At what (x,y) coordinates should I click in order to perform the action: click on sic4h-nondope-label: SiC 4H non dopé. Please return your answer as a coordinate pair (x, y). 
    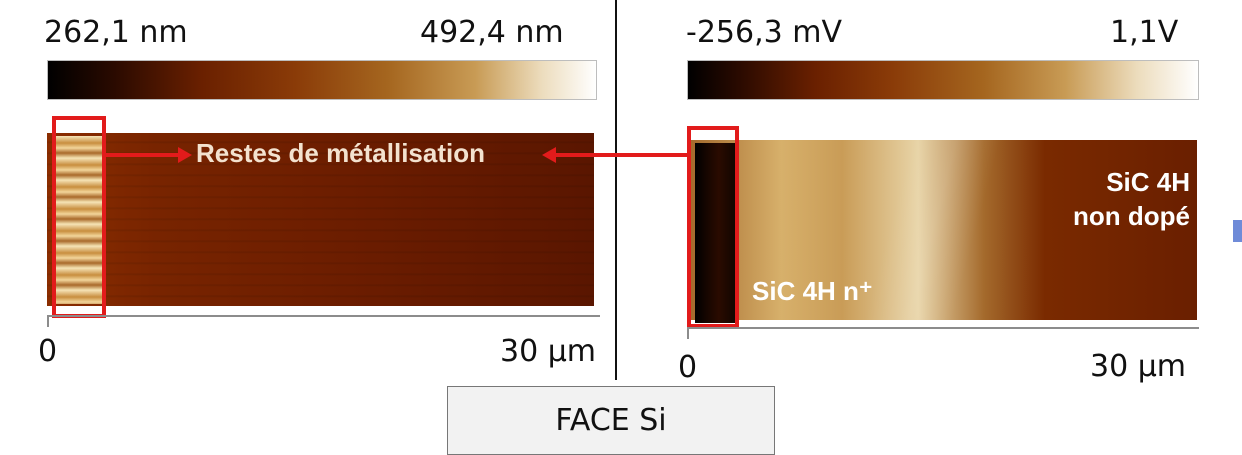
    Looking at the image, I should click on (1115, 200).